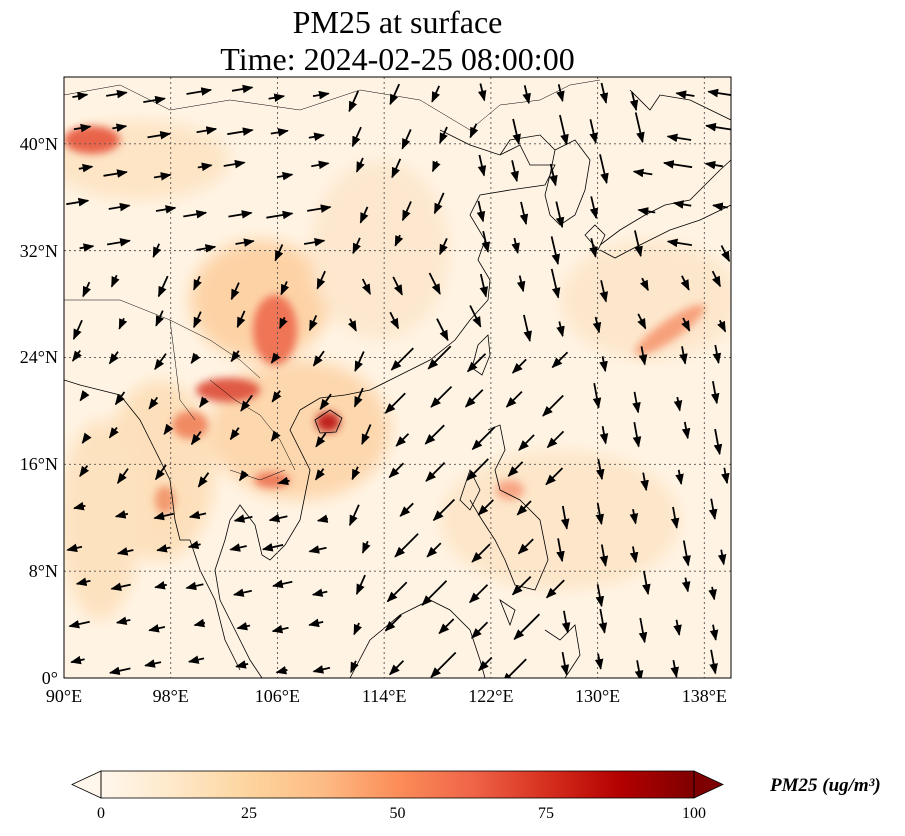  I want to click on colorbar-min-extend, so click(86, 784).